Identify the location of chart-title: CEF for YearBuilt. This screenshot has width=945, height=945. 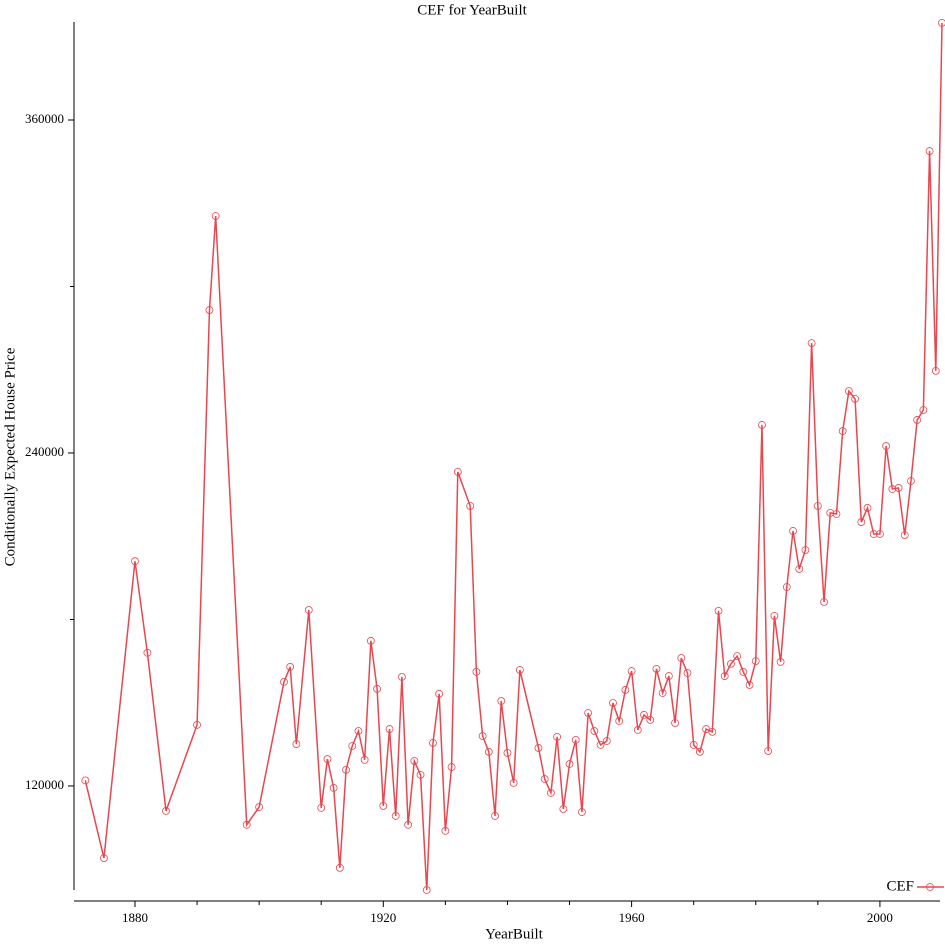
(472, 10).